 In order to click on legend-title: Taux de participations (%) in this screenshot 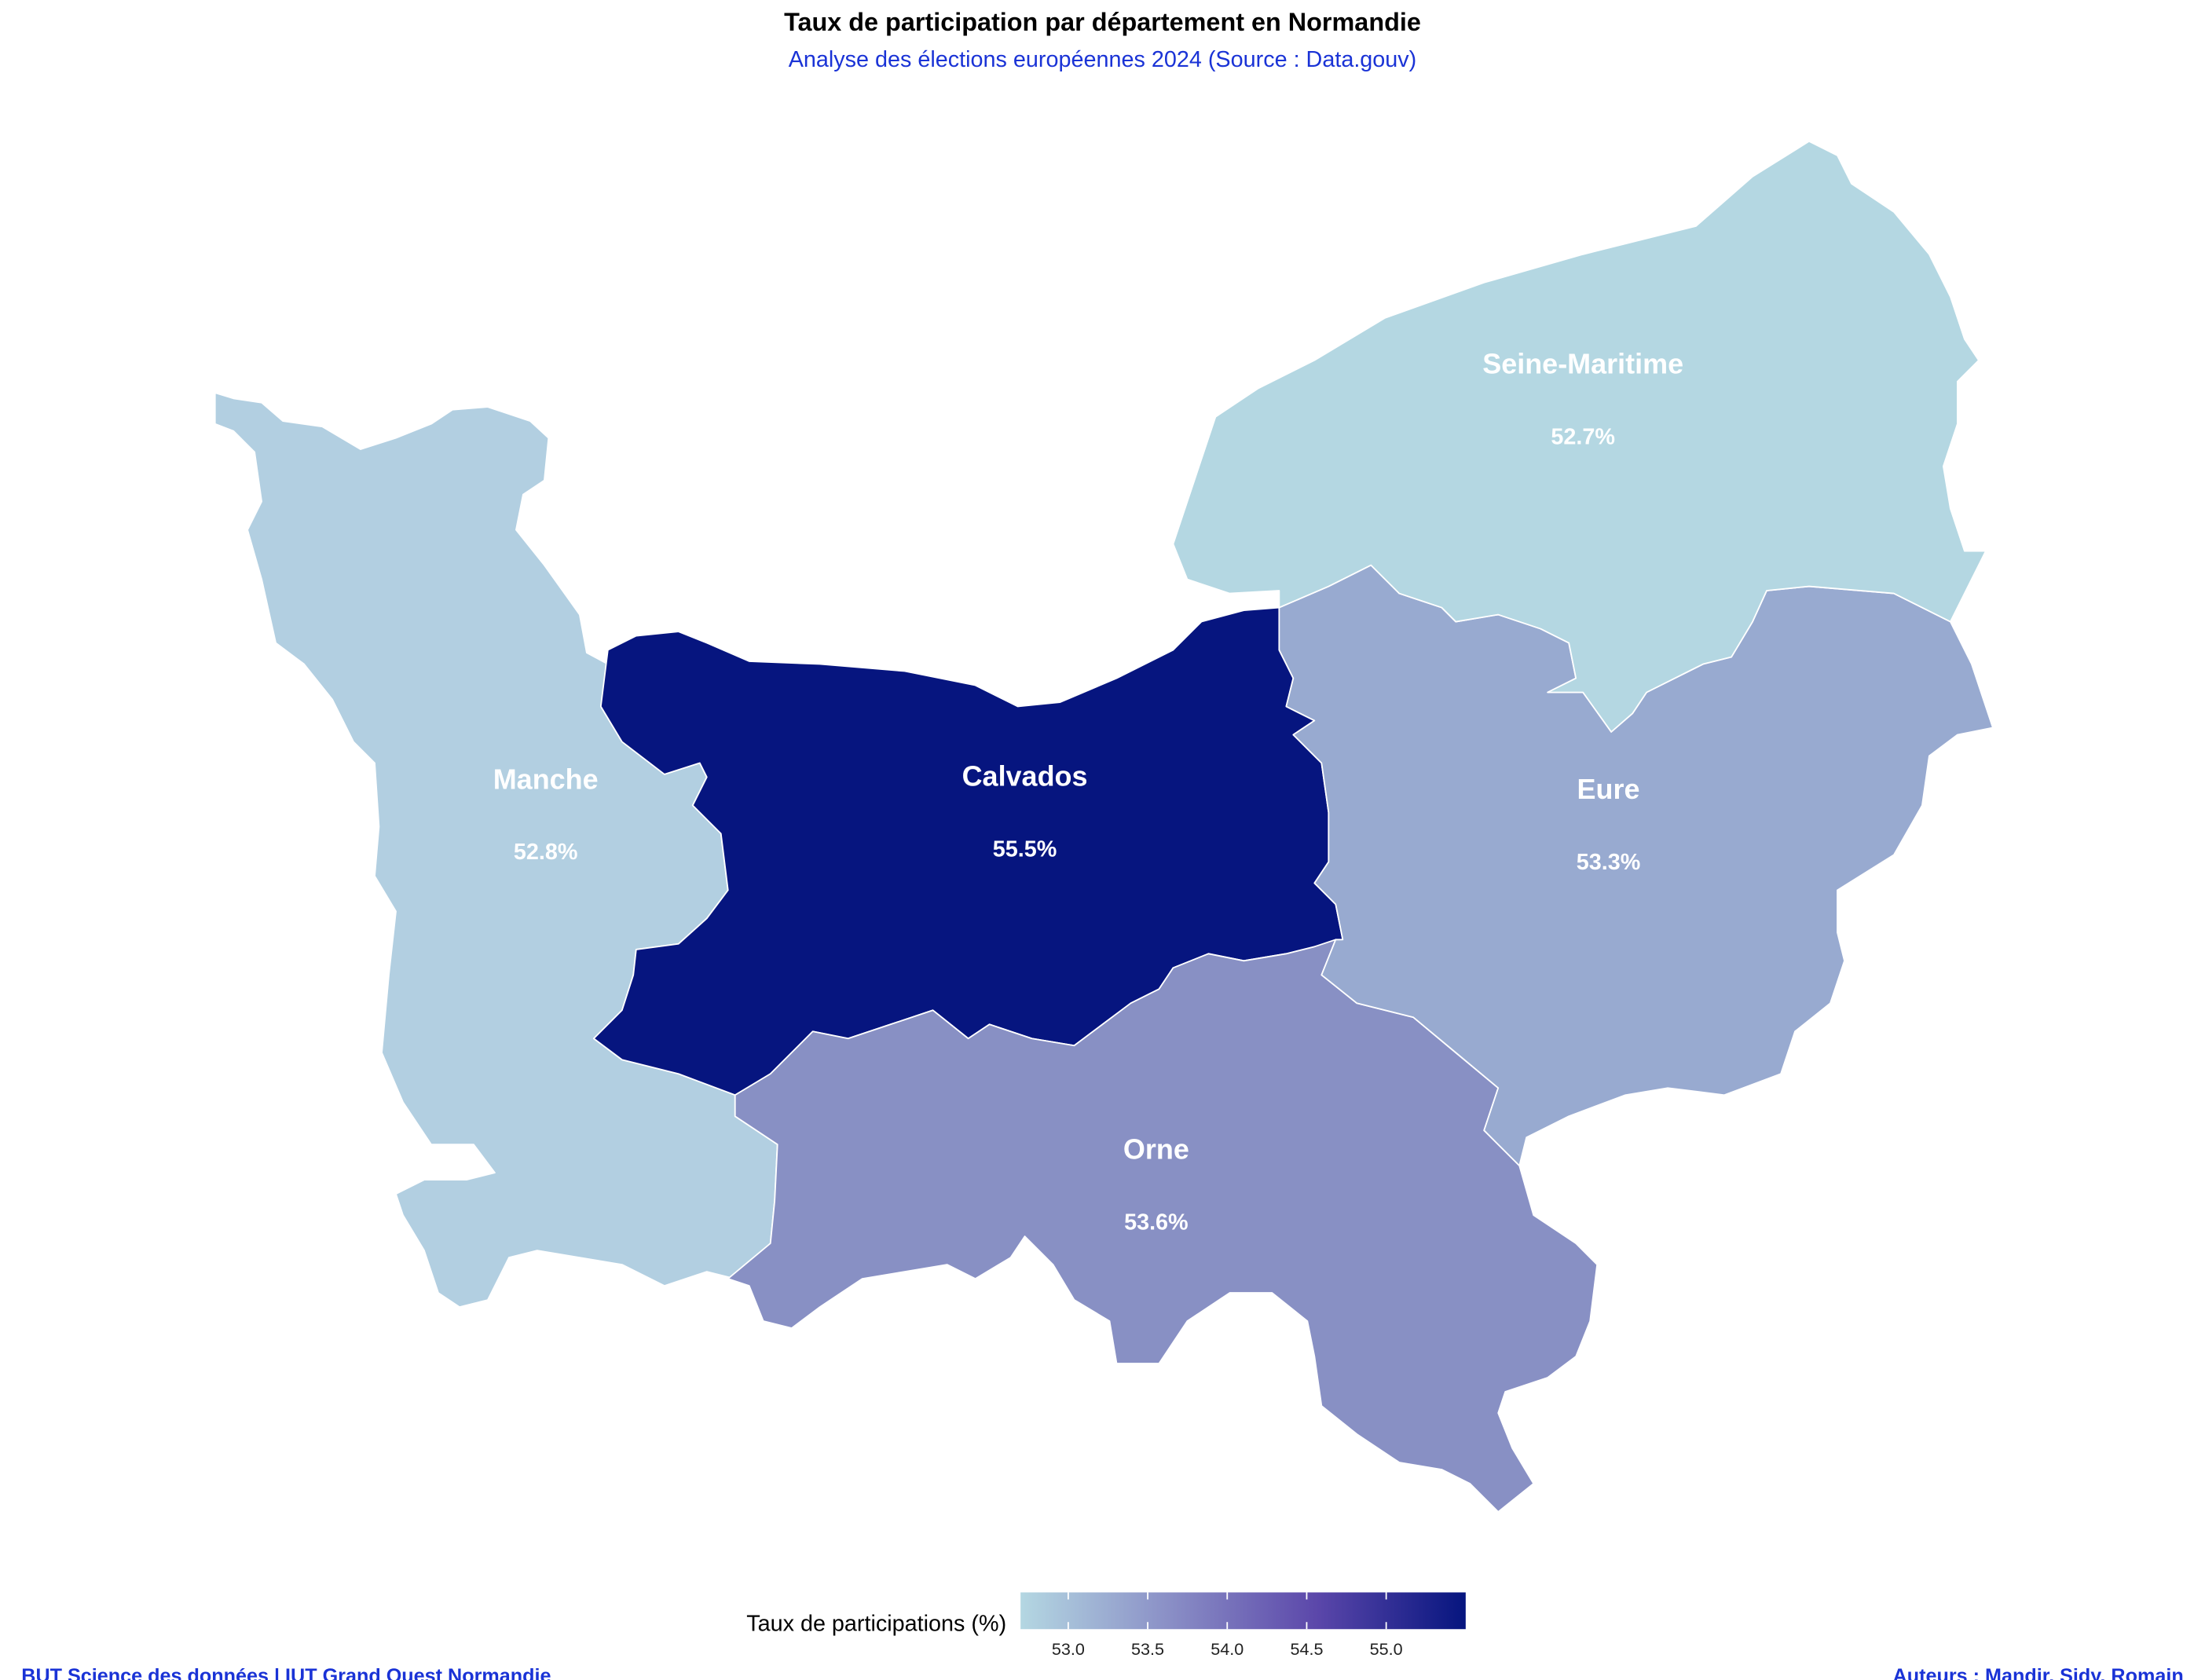, I will do `click(876, 1623)`.